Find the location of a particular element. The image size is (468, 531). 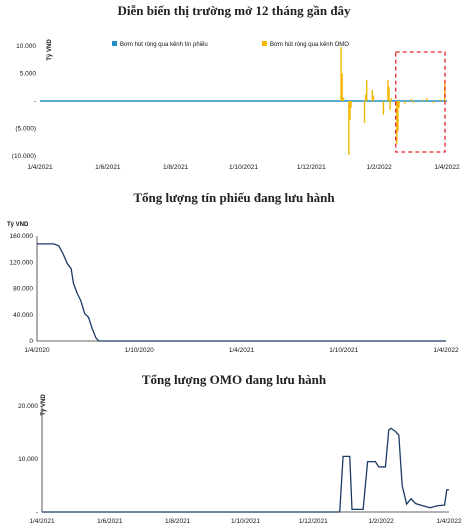

legend-label-tin-phieu: Bơm hút ròng qua kênh tín phiếu is located at coordinates (164, 45).